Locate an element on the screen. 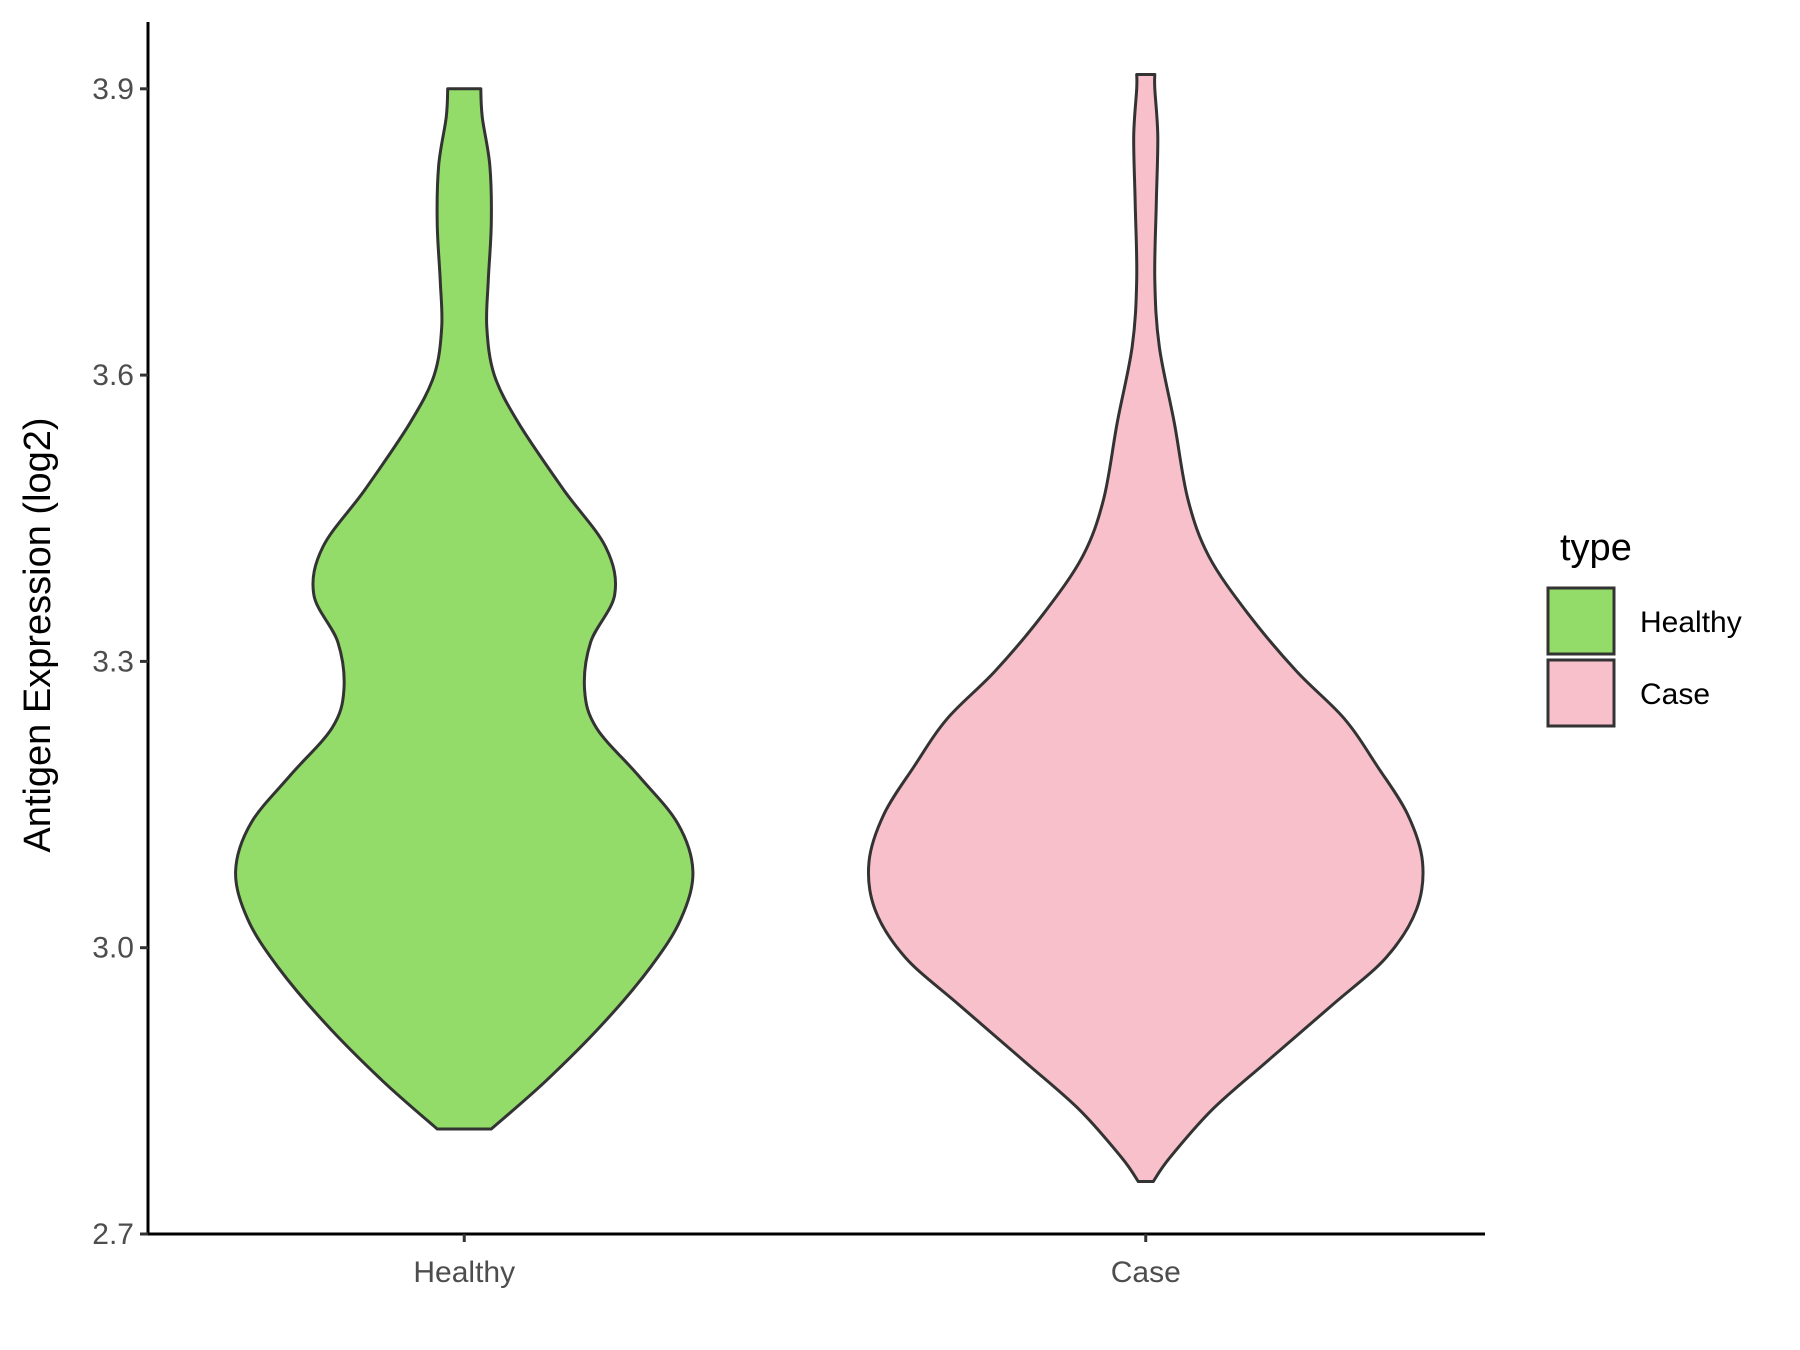 The height and width of the screenshot is (1350, 1800). y-tick-label: 3.0 is located at coordinates (113, 948).